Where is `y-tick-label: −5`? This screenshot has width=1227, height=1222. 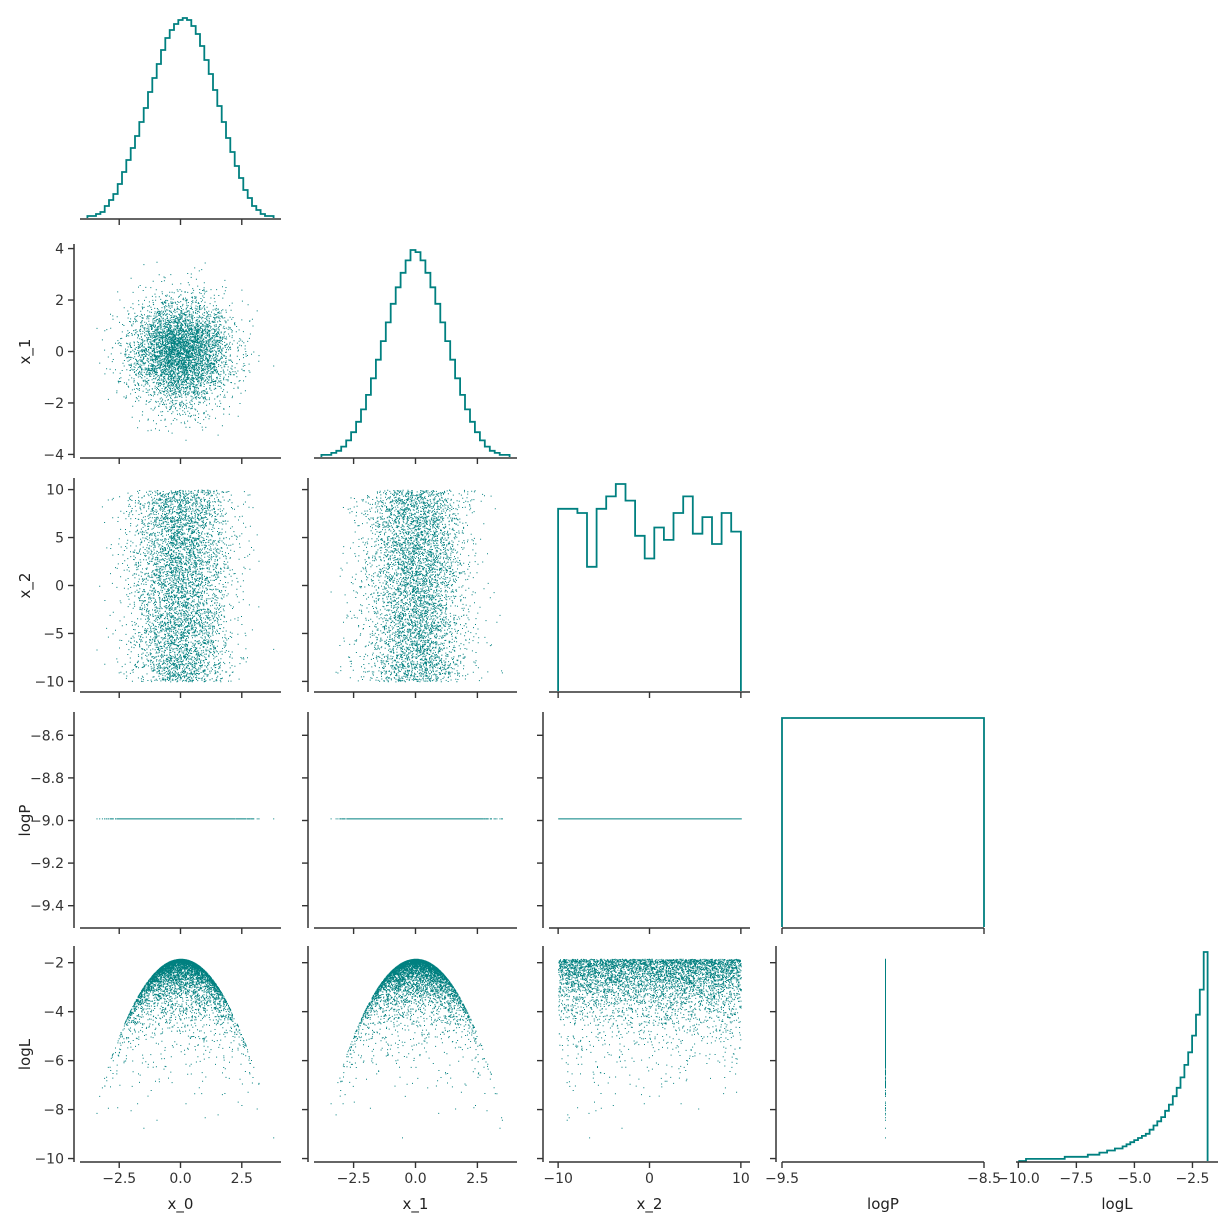 y-tick-label: −5 is located at coordinates (53, 634).